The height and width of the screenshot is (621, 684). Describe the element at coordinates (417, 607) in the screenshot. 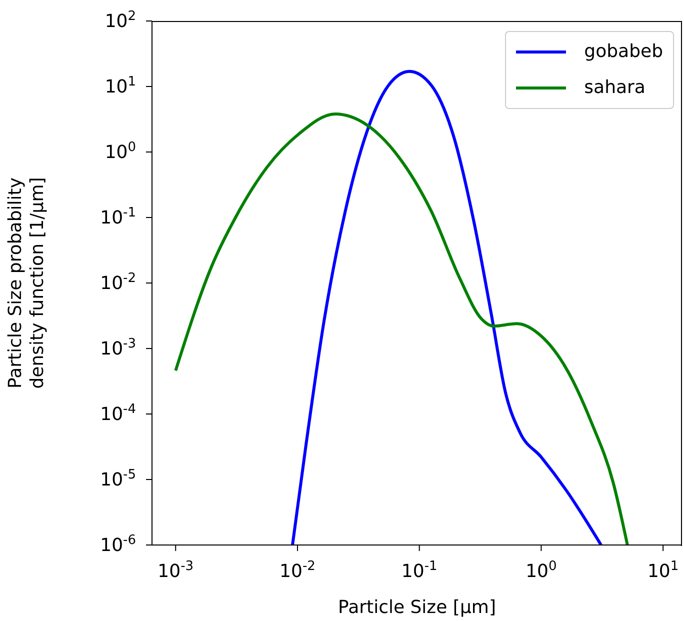

I see `x-axis-title: Particle Size [μm]` at that location.